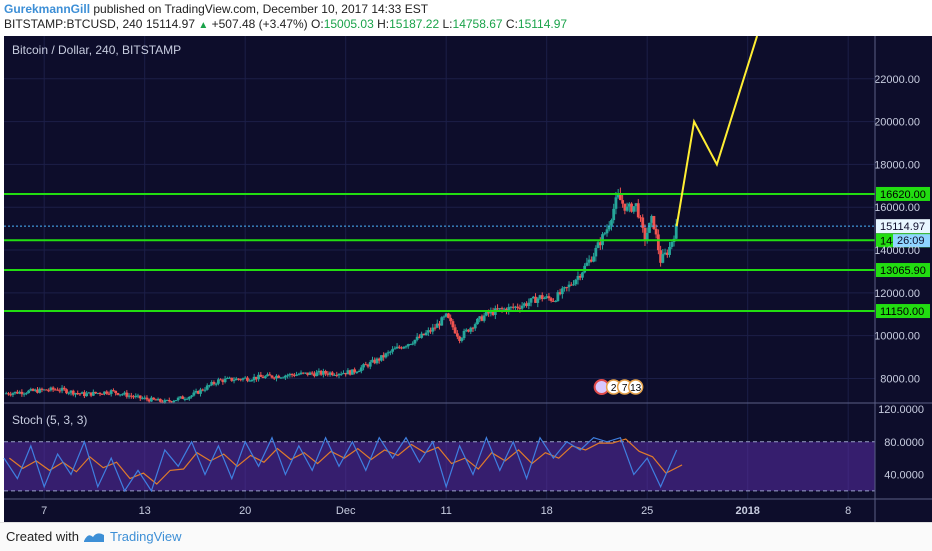  What do you see at coordinates (47, 9) in the screenshot?
I see `author-link: GurekmannGill` at bounding box center [47, 9].